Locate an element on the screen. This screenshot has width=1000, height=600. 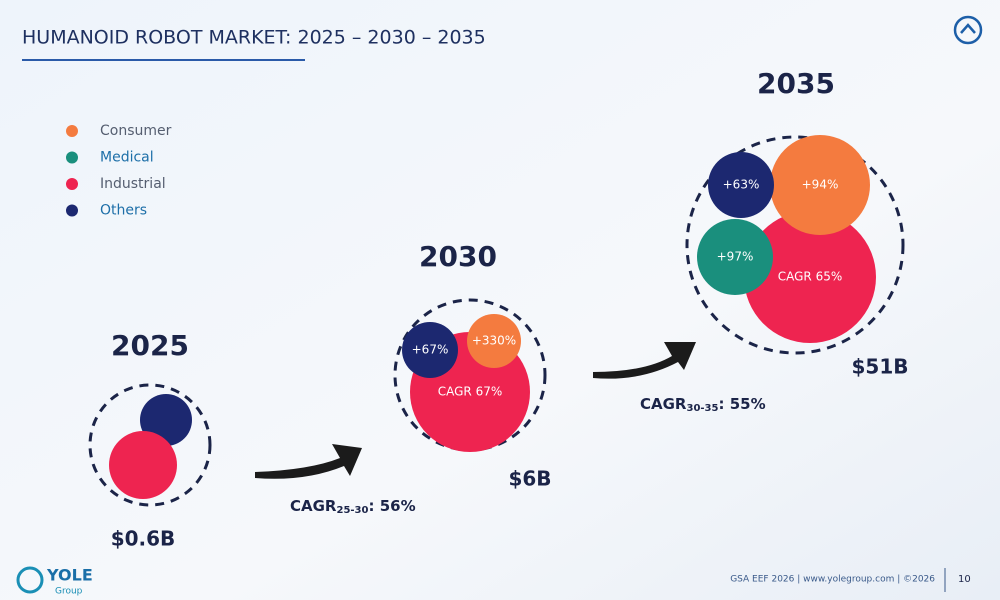
bubble-label: +94% is located at coordinates (820, 185).